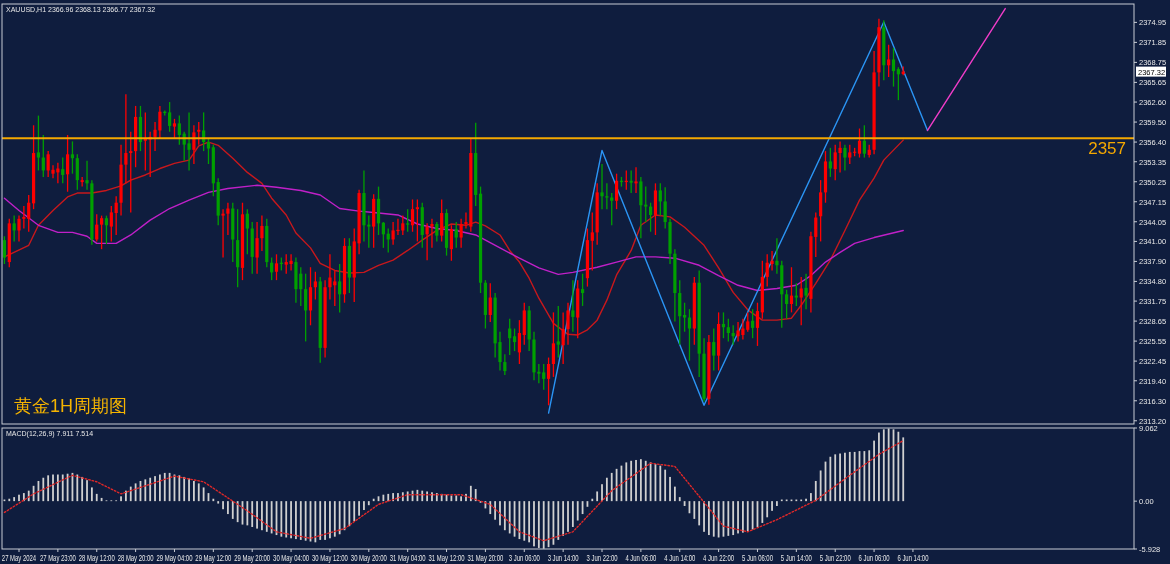 This screenshot has width=1170, height=564. Describe the element at coordinates (252, 558) in the screenshot. I see `x-tick-label: 29 May 20:00` at that location.